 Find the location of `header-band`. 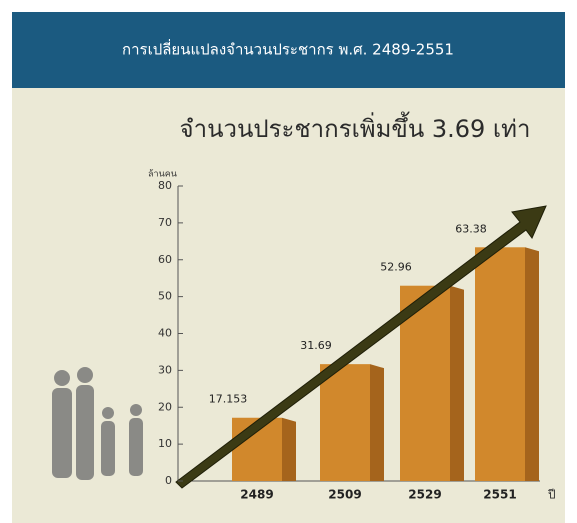

header-band is located at coordinates (288, 50).